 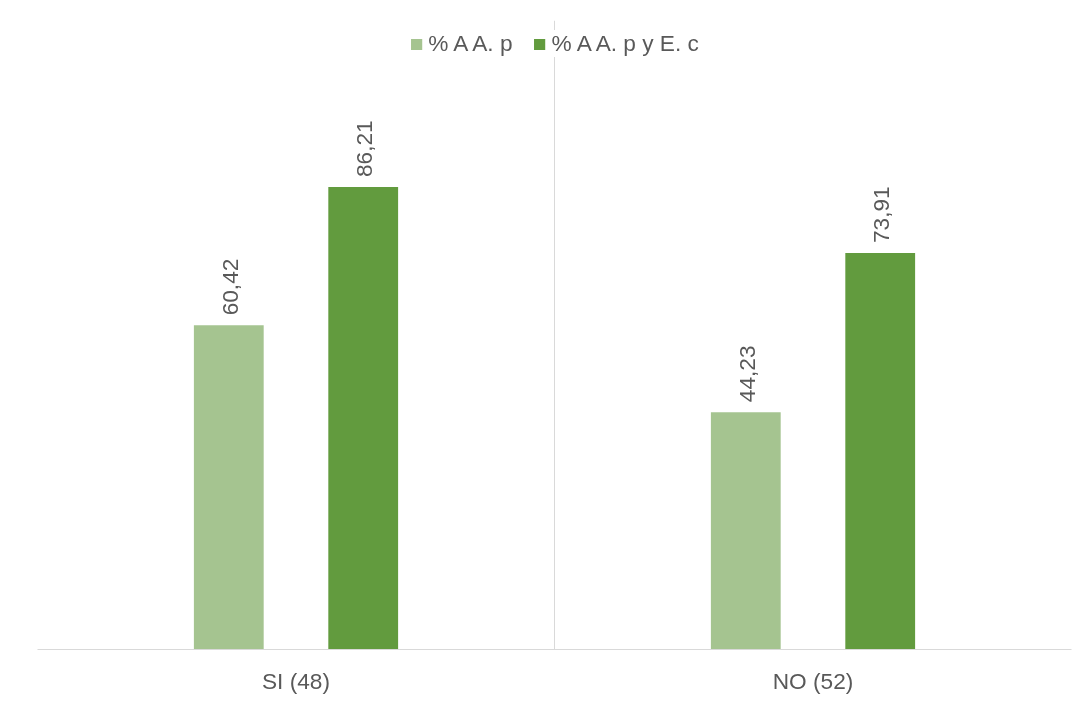 What do you see at coordinates (625, 43) in the screenshot?
I see `legend-label: % A A. p y E. c` at bounding box center [625, 43].